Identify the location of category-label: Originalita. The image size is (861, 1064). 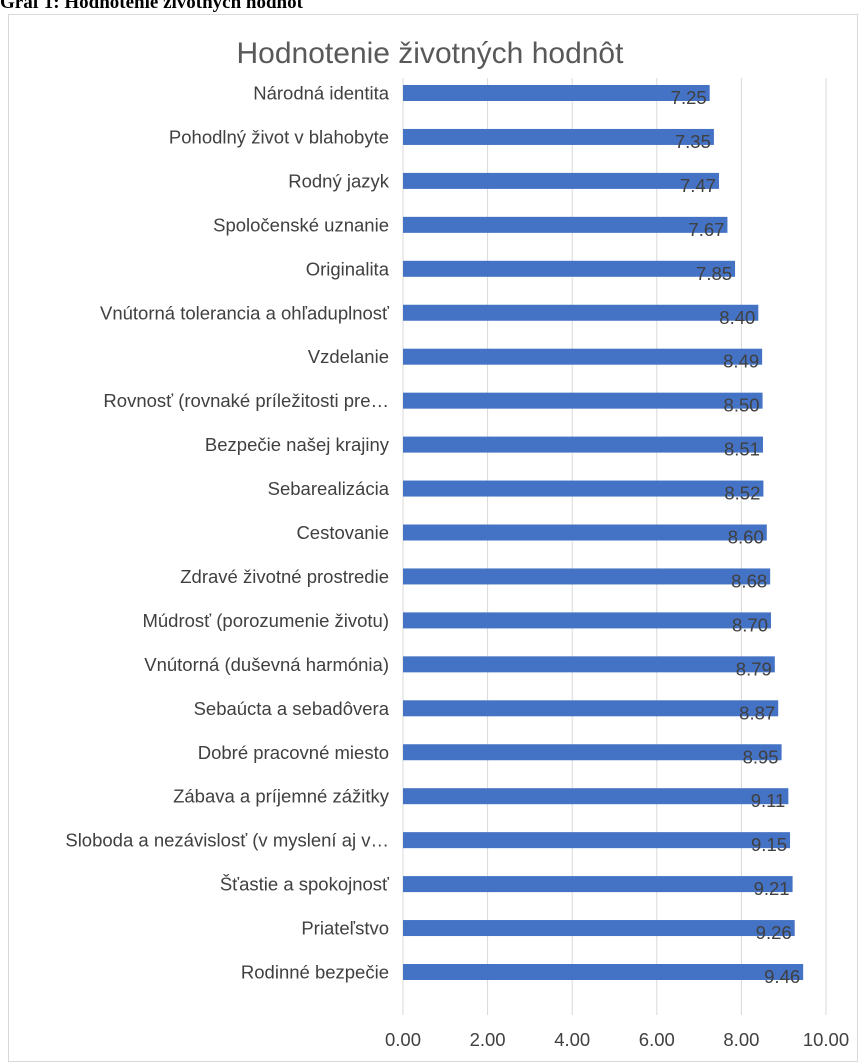
(348, 268).